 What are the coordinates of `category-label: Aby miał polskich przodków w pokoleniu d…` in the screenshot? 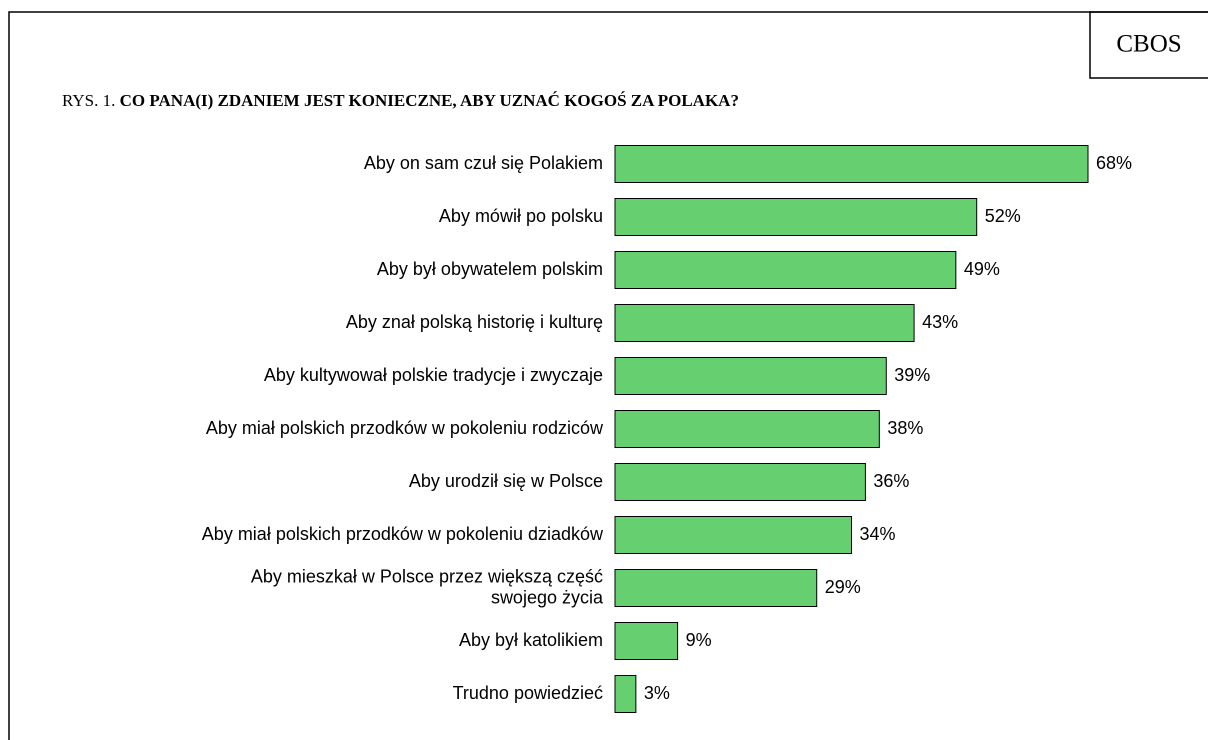 It's located at (403, 534).